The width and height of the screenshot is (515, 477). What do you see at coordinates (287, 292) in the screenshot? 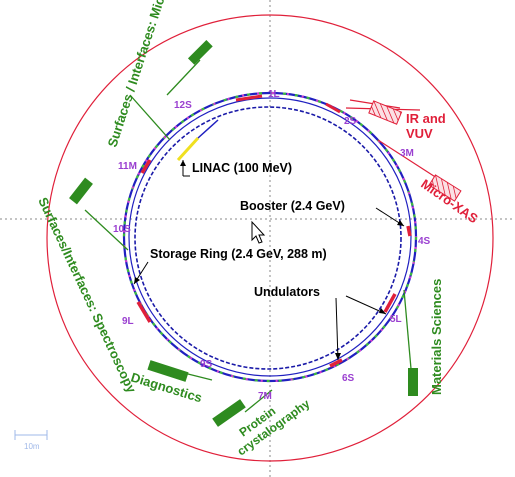
I see `undulators-label: Undulators` at bounding box center [287, 292].